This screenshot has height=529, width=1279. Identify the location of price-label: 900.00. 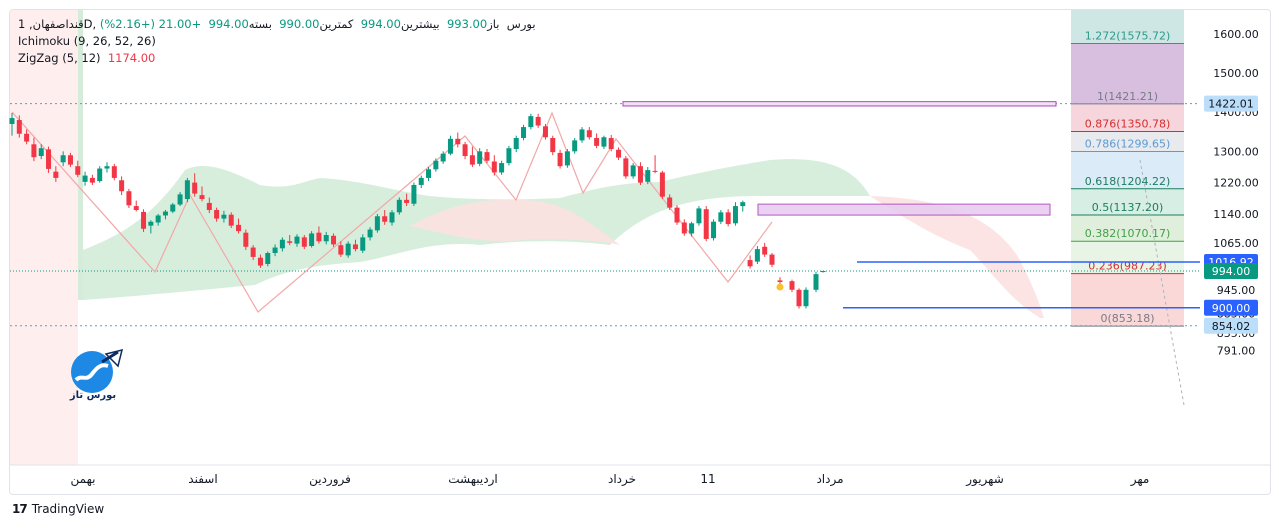
(1231, 308).